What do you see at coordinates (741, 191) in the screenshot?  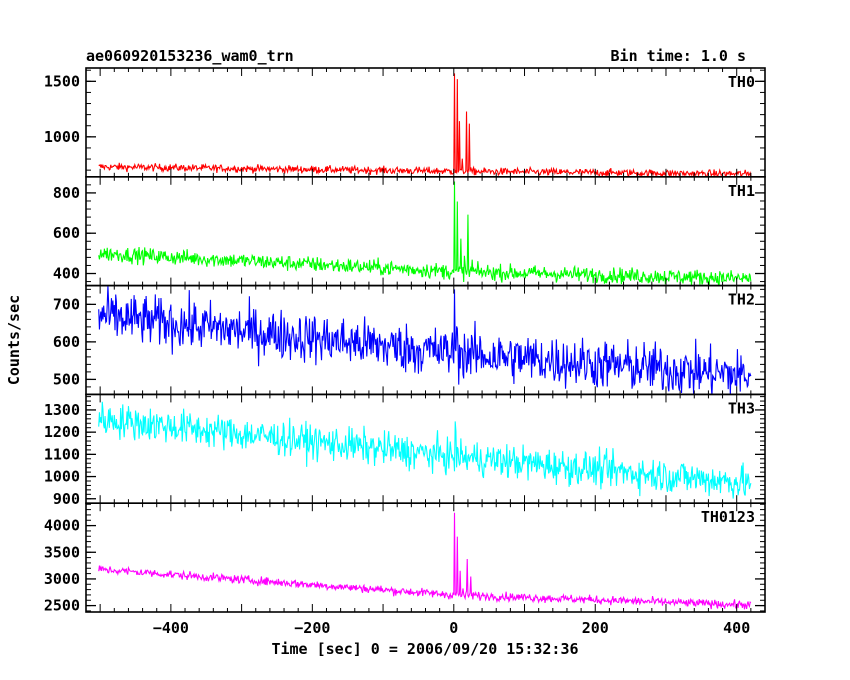 I see `panel-label-th1: TH1` at bounding box center [741, 191].